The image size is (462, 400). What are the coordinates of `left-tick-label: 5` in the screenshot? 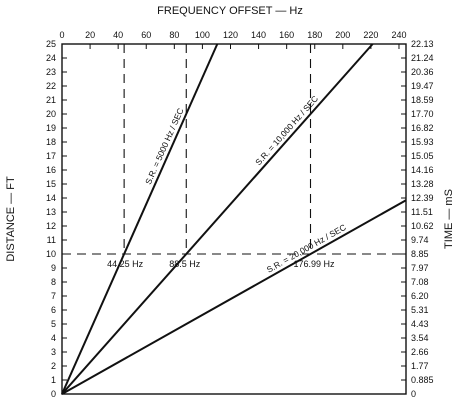 It's located at (53, 324).